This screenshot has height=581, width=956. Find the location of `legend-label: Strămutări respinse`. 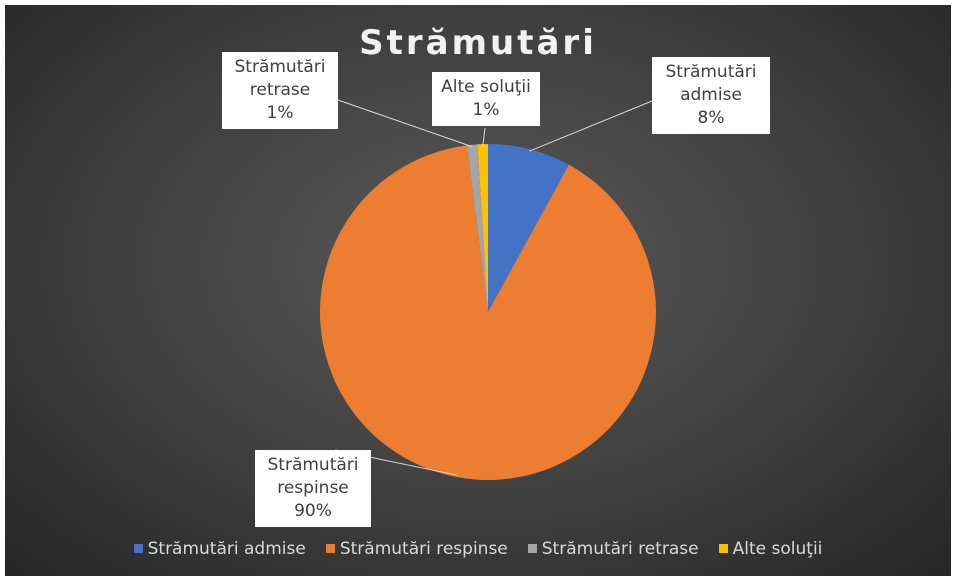

legend-label: Strămutări respinse is located at coordinates (423, 549).